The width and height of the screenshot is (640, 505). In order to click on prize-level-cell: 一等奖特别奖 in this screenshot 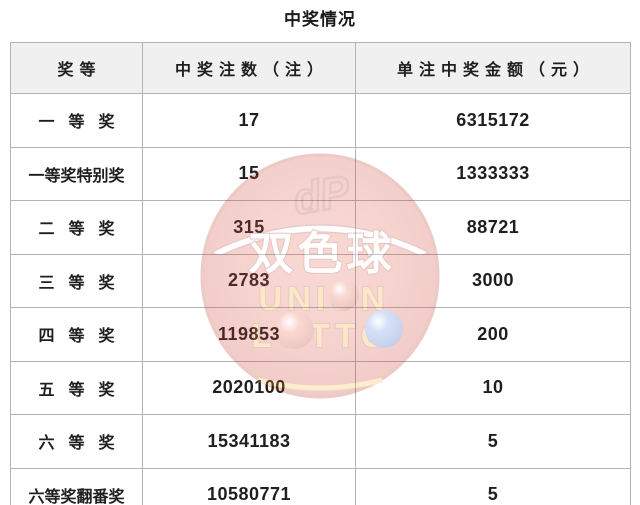, I will do `click(76, 173)`.